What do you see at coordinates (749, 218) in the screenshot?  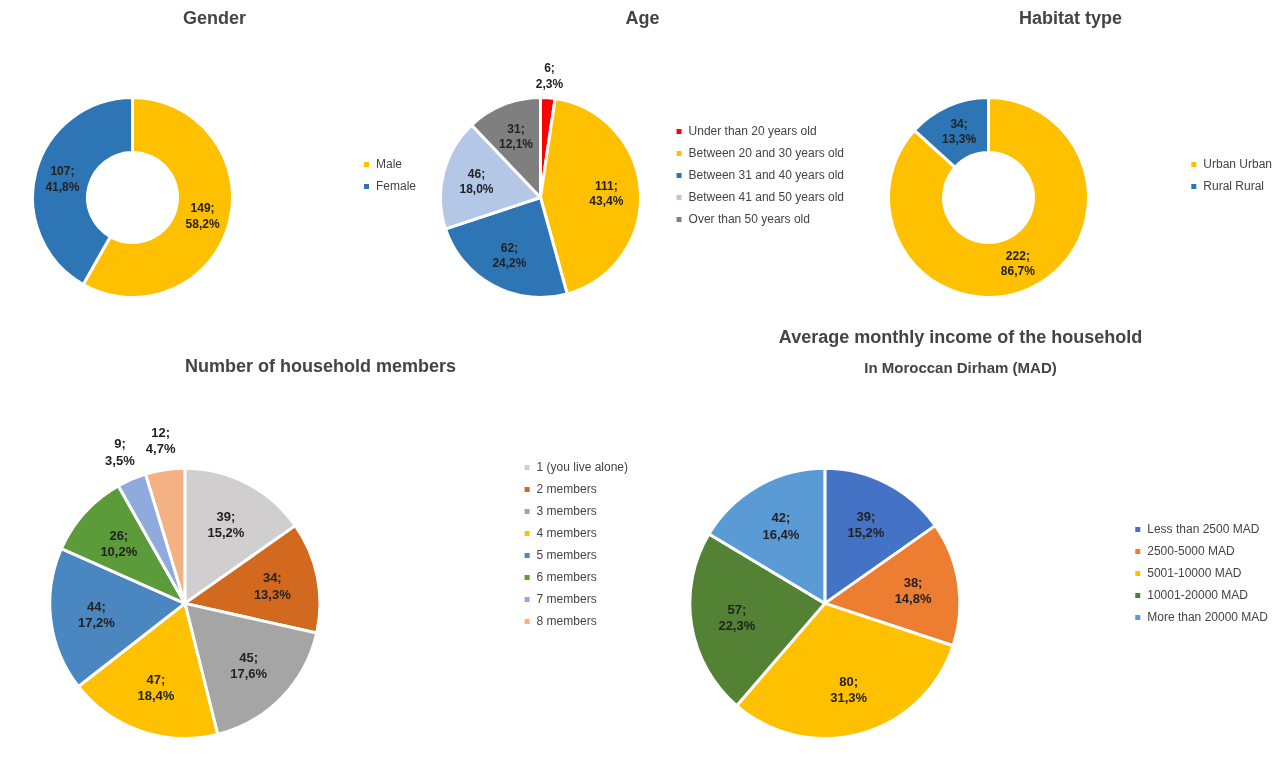 I see `legend-label: Over than 50 years old` at bounding box center [749, 218].